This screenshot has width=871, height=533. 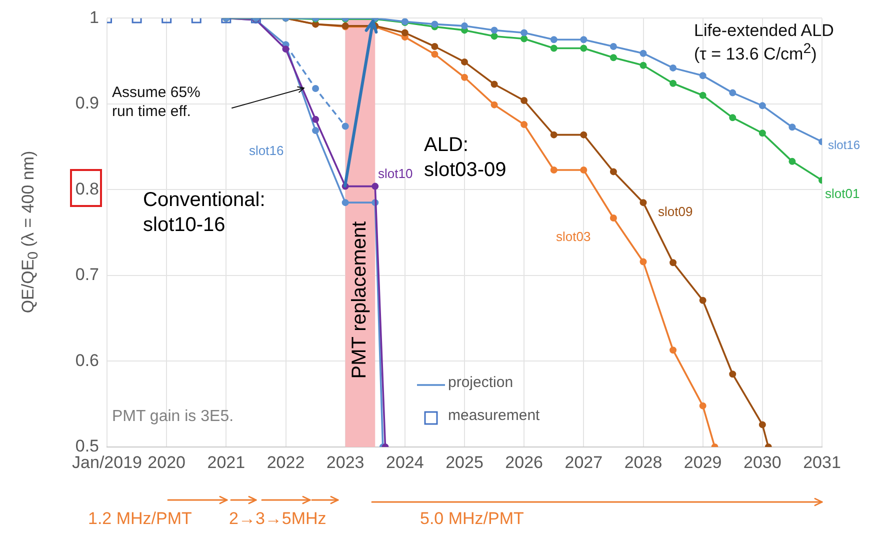 I want to click on series-label: slot10, so click(x=395, y=173).